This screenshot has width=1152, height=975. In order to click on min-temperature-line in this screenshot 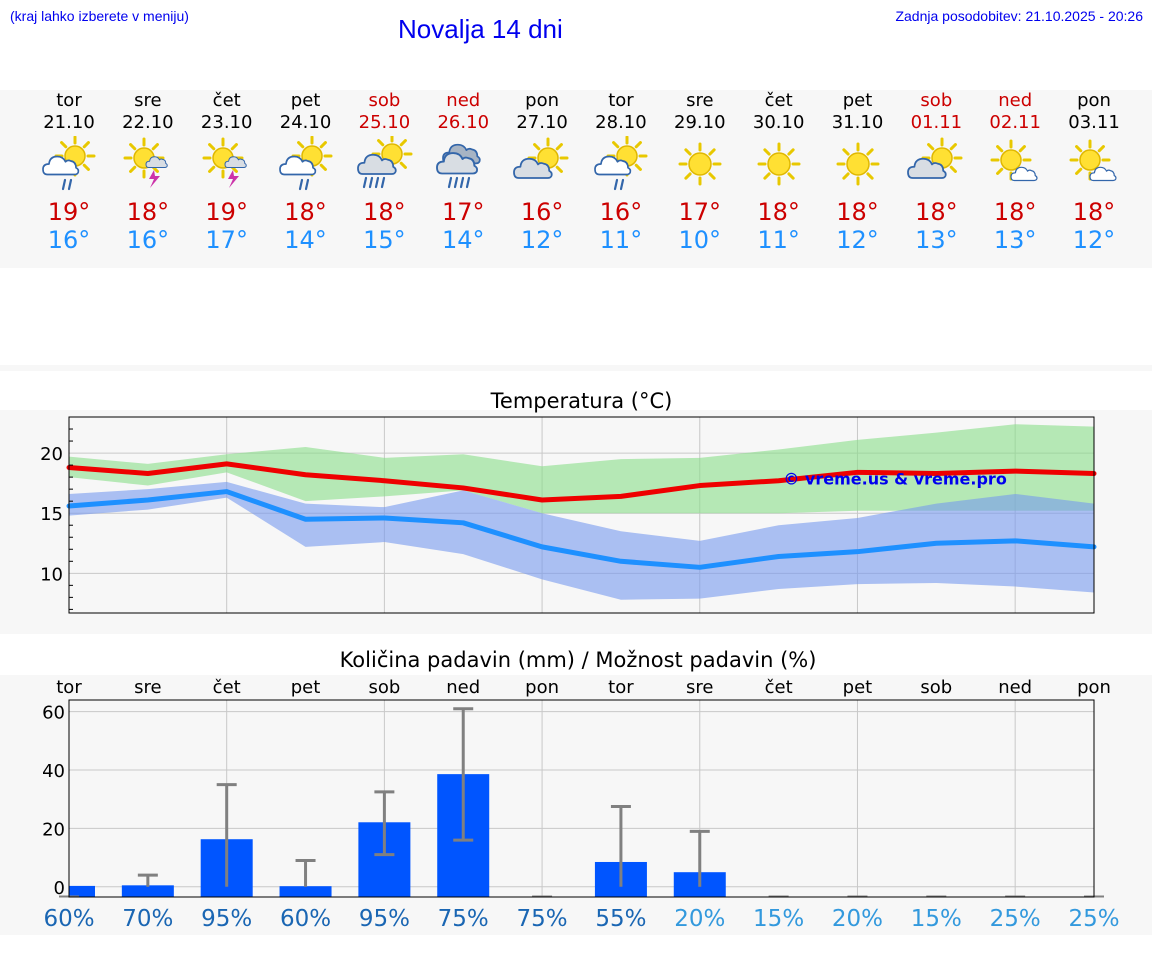, I will do `click(581, 529)`.